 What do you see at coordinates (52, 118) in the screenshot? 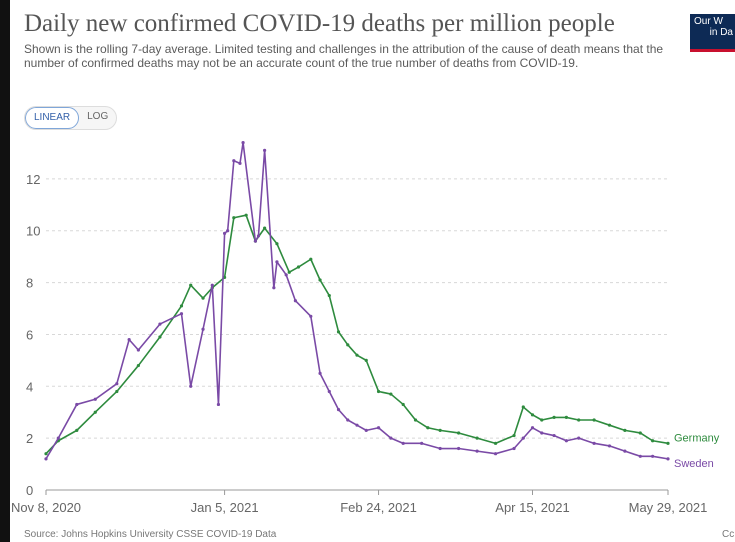
I see `linear-scale-button: LINEAR` at bounding box center [52, 118].